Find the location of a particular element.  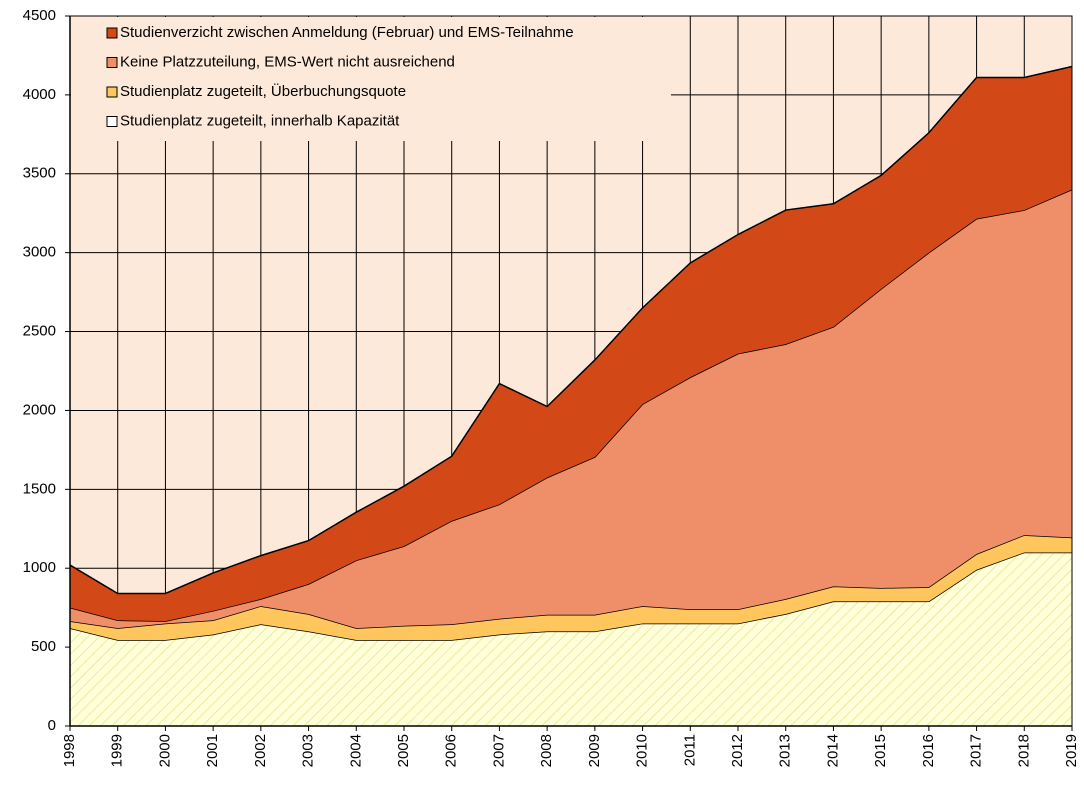

area is located at coordinates (571, 588).